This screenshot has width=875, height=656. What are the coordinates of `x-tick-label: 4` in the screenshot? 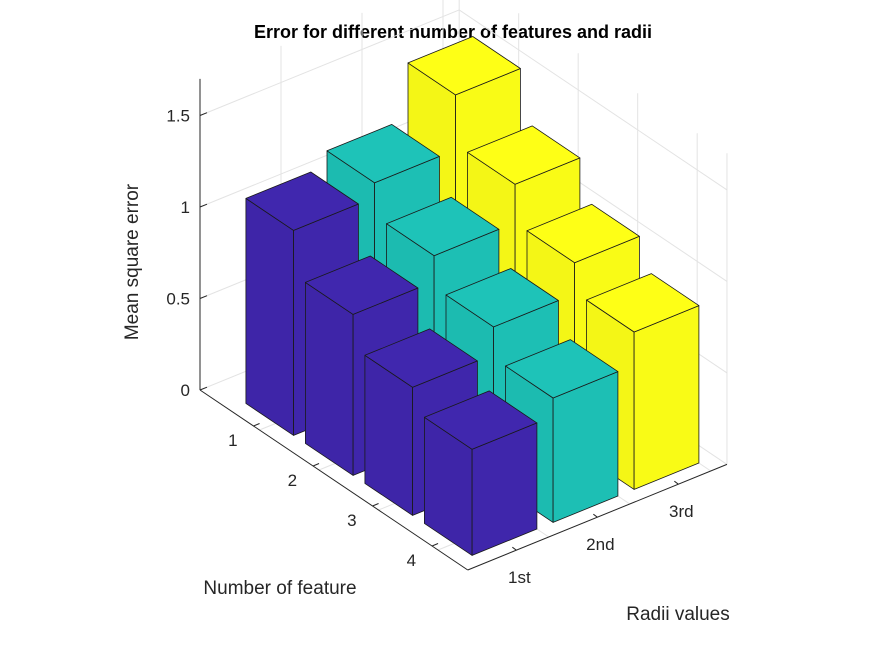 It's located at (411, 560).